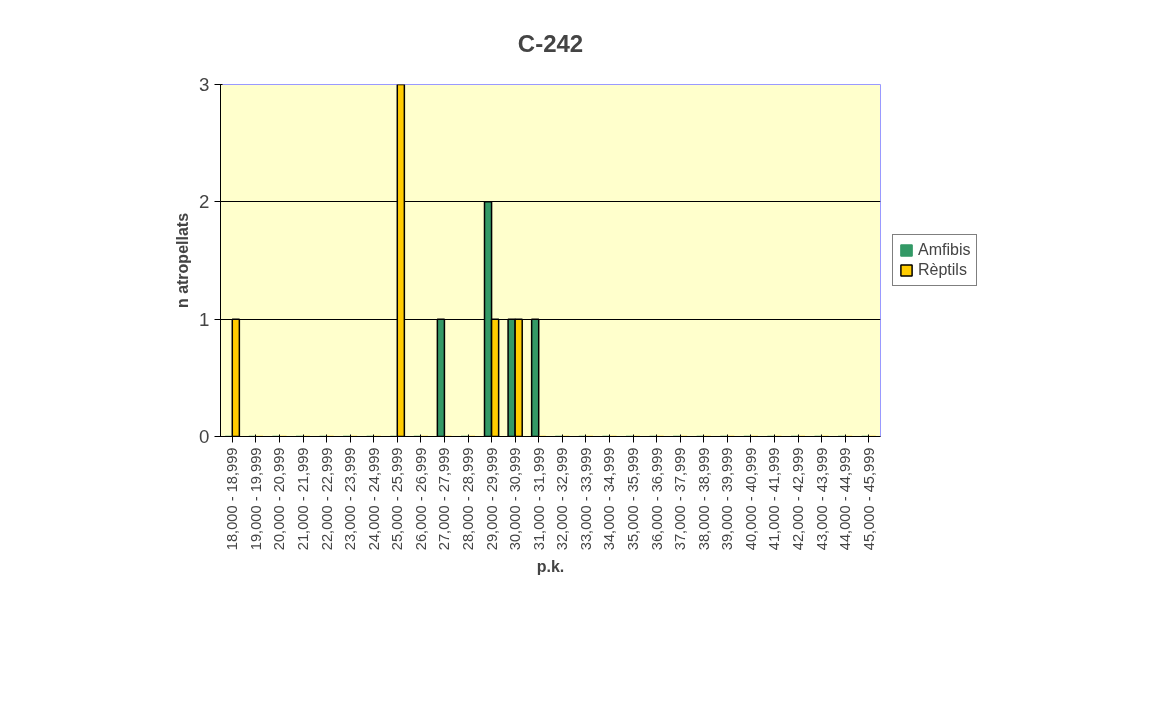 Image resolution: width=1176 pixels, height=702 pixels. I want to click on x-tick-label: 39,000 - 39,999, so click(727, 499).